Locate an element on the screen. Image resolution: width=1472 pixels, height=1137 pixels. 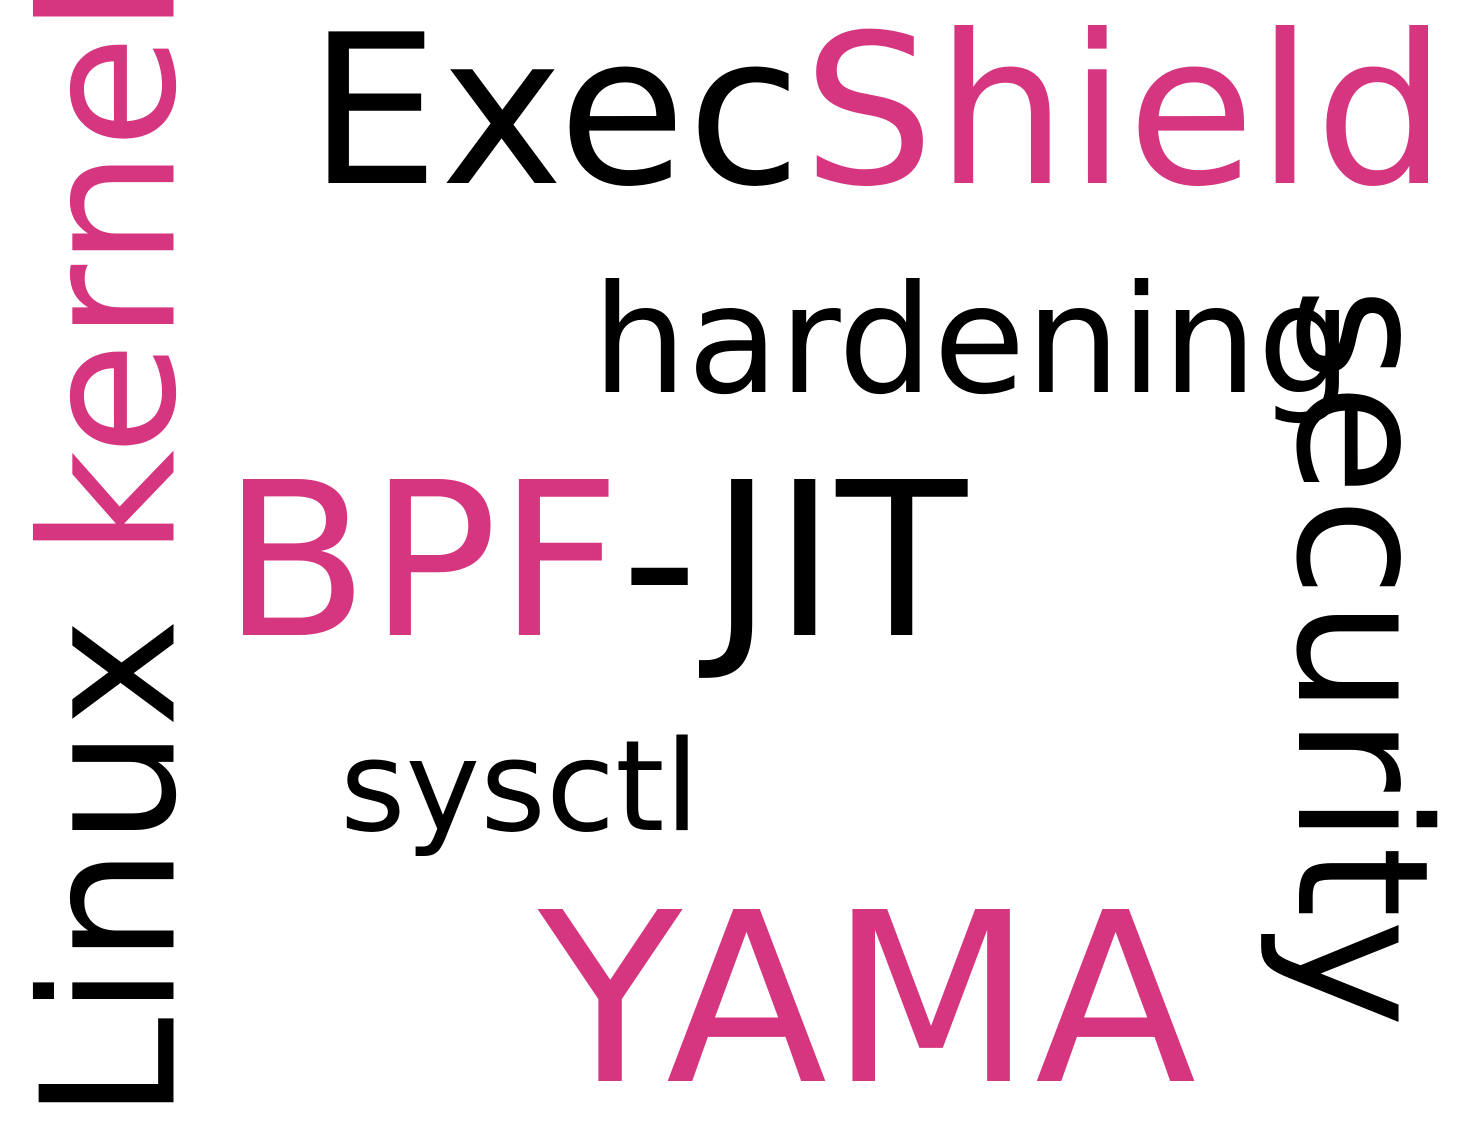
word-yama: YAMA is located at coordinates (868, 999).